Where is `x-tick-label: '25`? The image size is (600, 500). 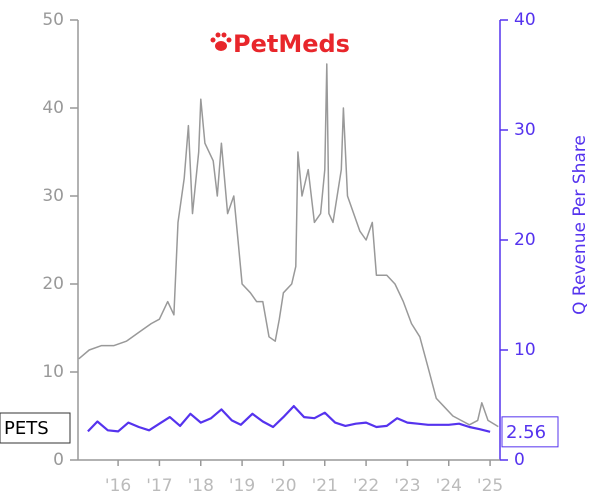
x-tick-label: '25 is located at coordinates (490, 486).